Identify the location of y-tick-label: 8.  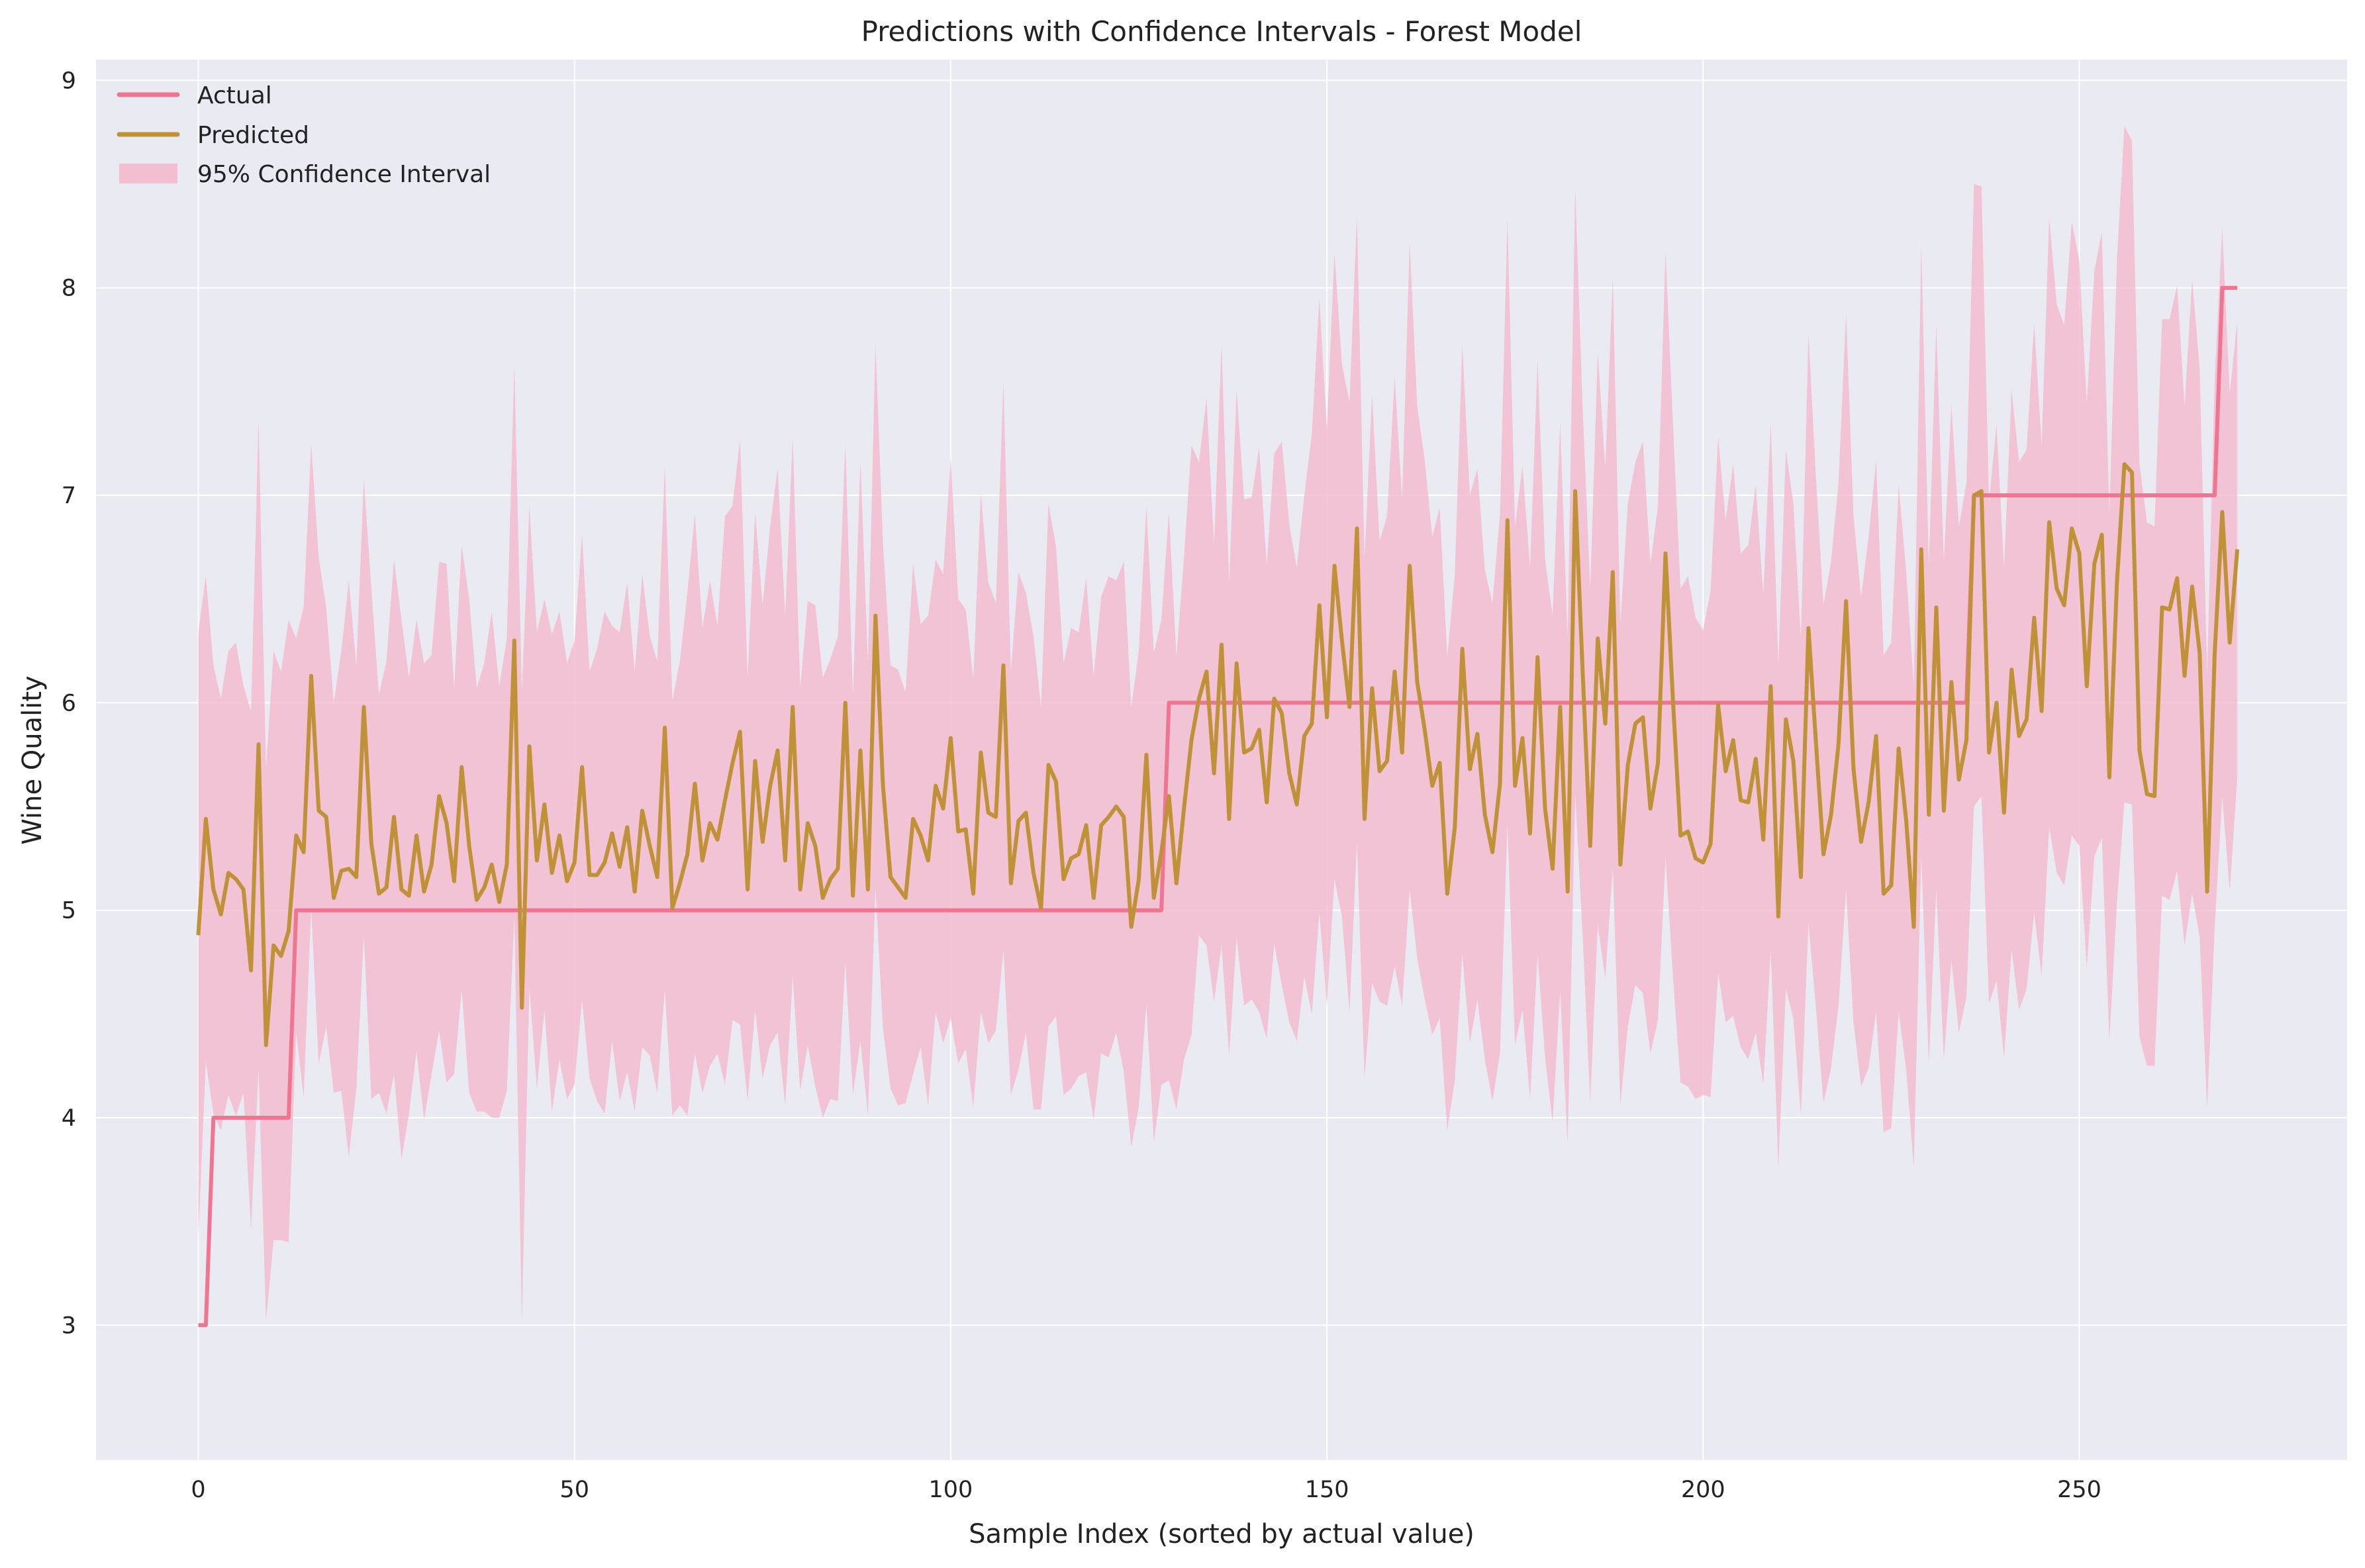
(69, 288).